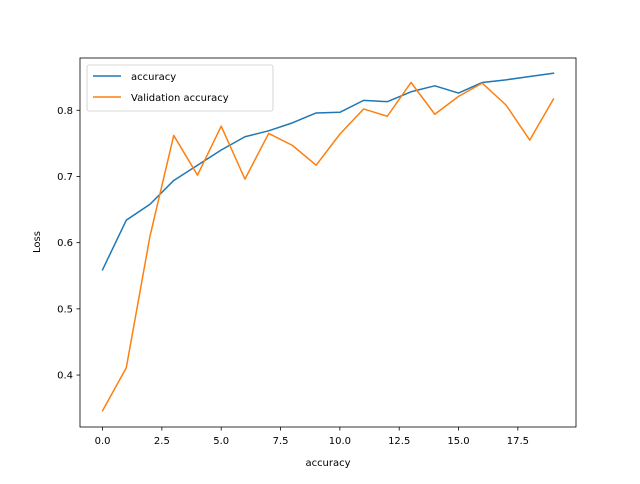  Describe the element at coordinates (65, 243) in the screenshot. I see `y-tick-label: 0.6` at that location.